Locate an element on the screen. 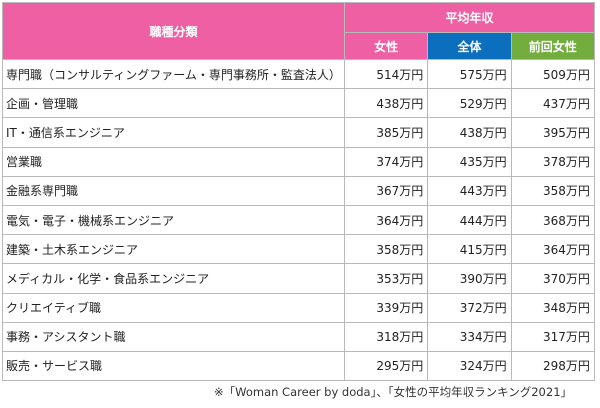  table-row: 販売・サービス職 295万円 324万円 298万円 is located at coordinates (298, 366).